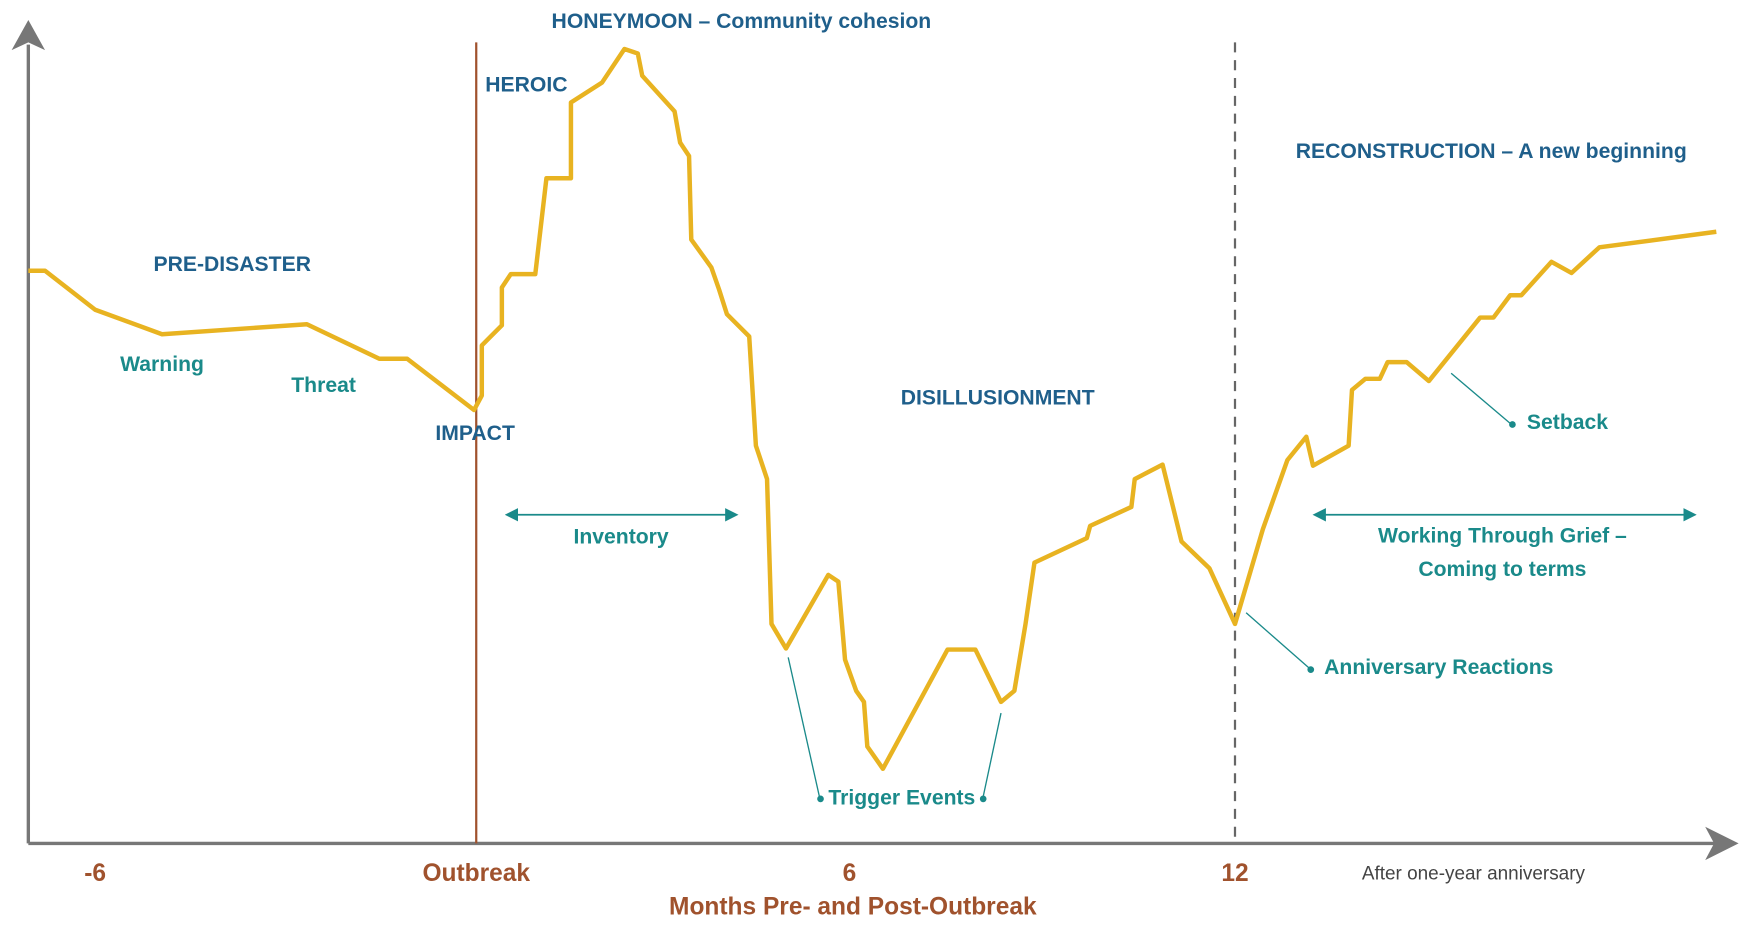 The width and height of the screenshot is (1748, 927). What do you see at coordinates (1491, 151) in the screenshot?
I see `phase-label: RECONSTRUCTION – A new beginning` at bounding box center [1491, 151].